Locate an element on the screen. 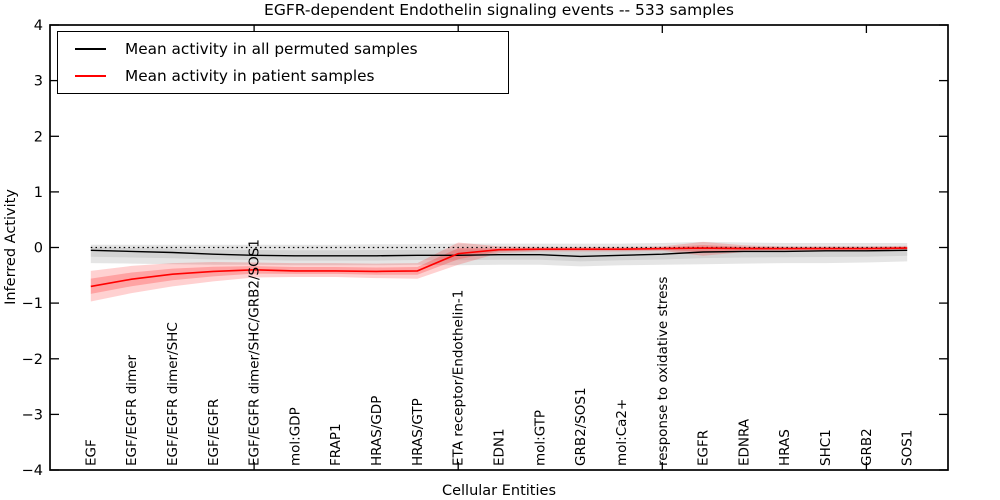 Image resolution: width=1000 pixels, height=500 pixels. y-tick-label: 1 is located at coordinates (38, 193).